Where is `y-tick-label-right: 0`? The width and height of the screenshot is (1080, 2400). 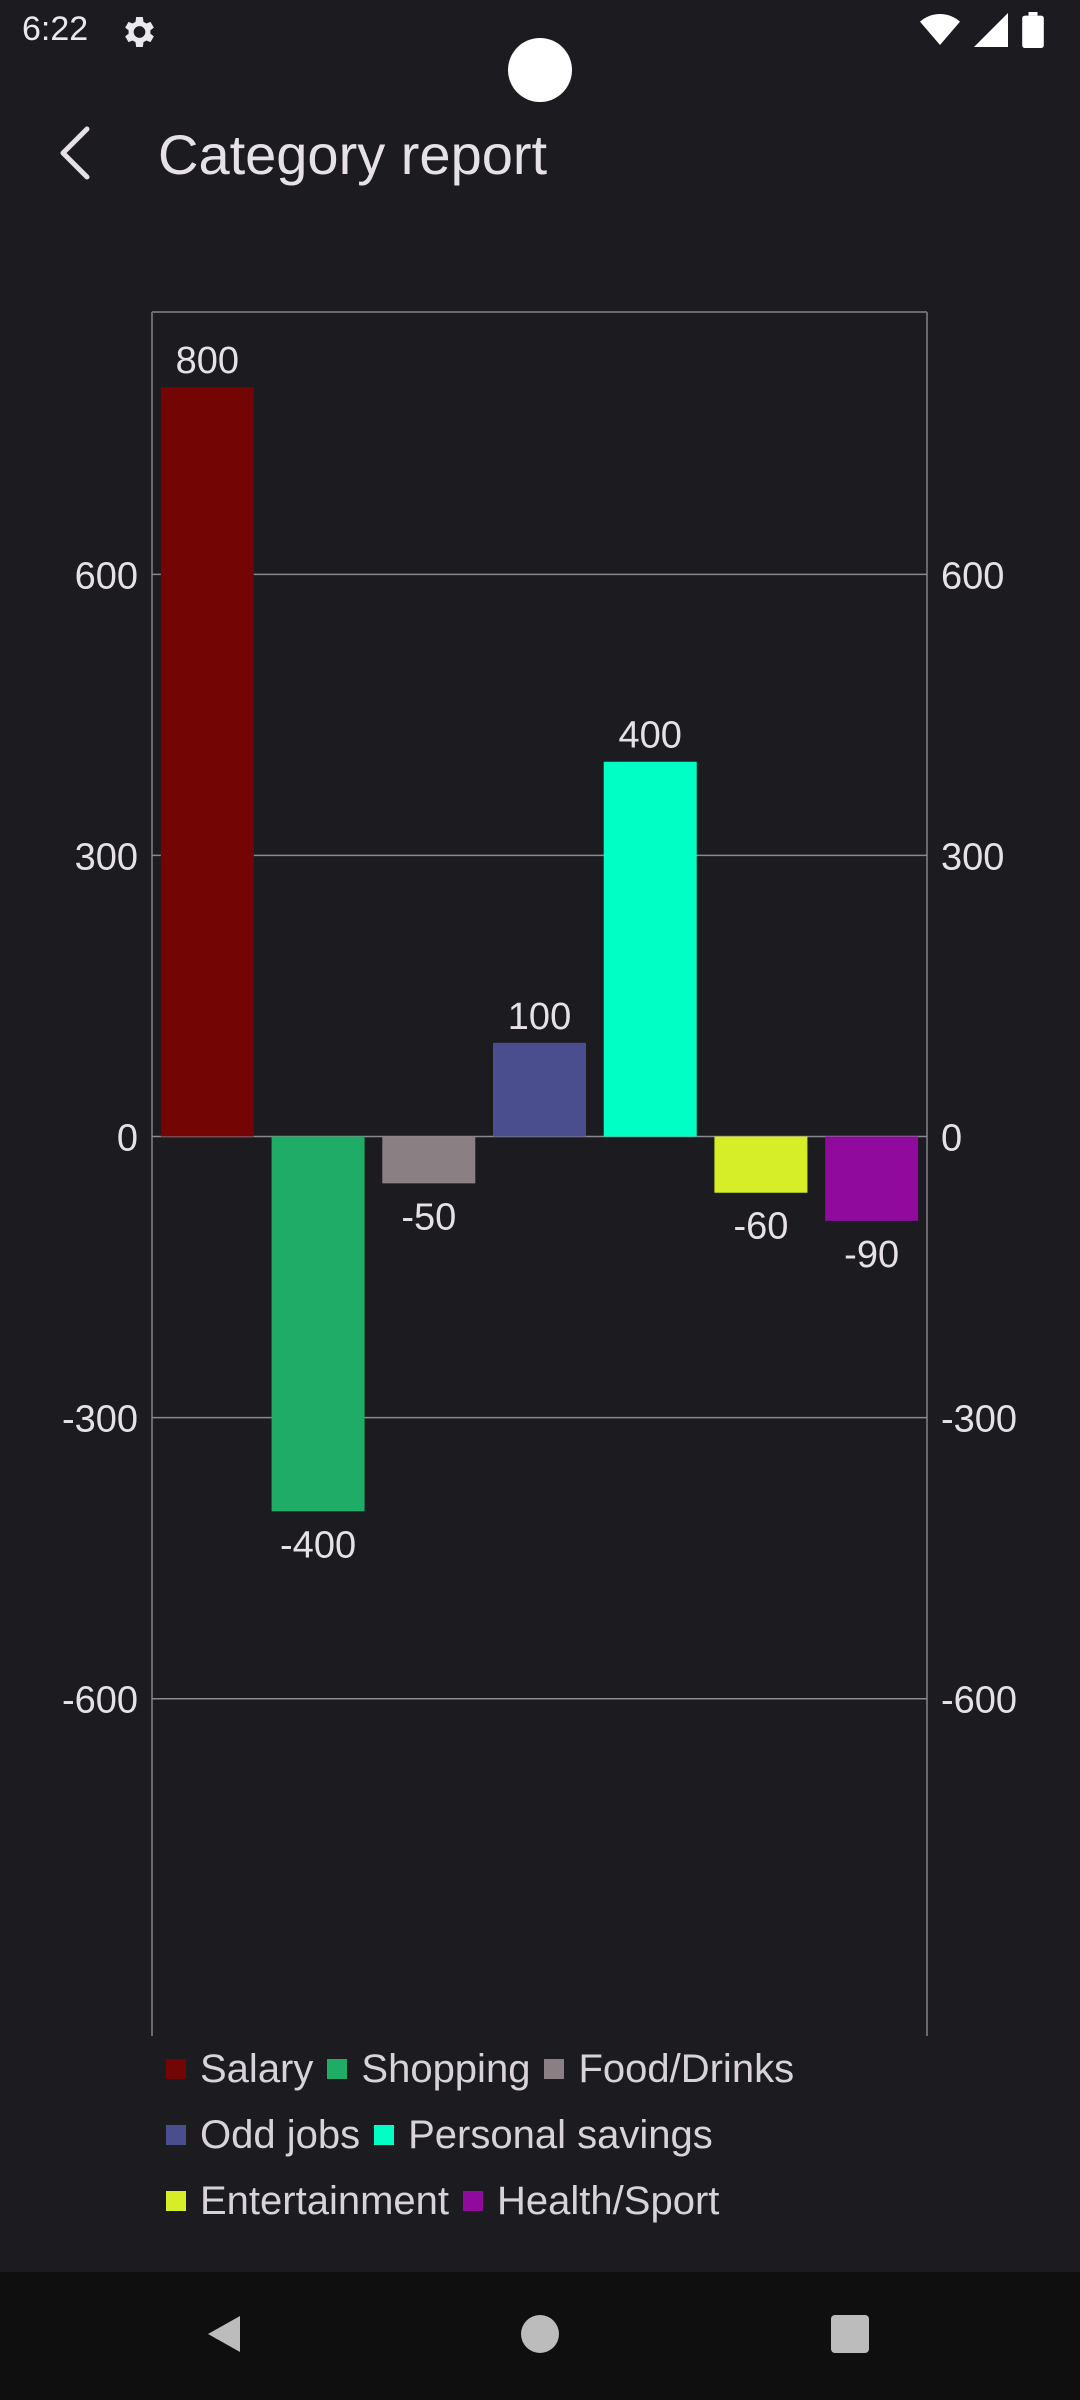 y-tick-label-right: 0 is located at coordinates (951, 1139).